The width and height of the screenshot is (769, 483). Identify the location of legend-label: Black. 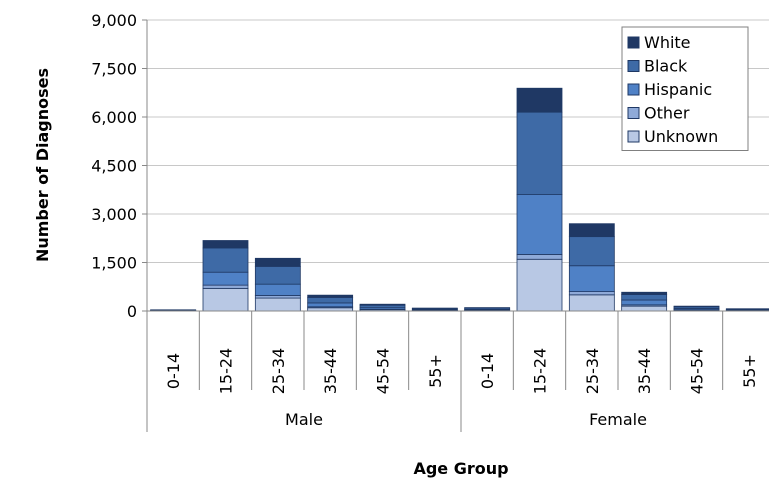
(666, 66).